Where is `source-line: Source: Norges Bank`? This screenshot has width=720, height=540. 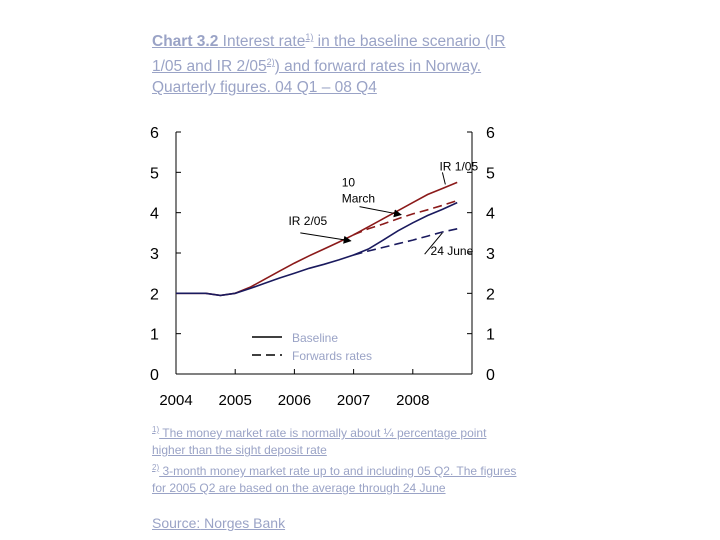
source-line: Source: Norges Bank is located at coordinates (218, 523).